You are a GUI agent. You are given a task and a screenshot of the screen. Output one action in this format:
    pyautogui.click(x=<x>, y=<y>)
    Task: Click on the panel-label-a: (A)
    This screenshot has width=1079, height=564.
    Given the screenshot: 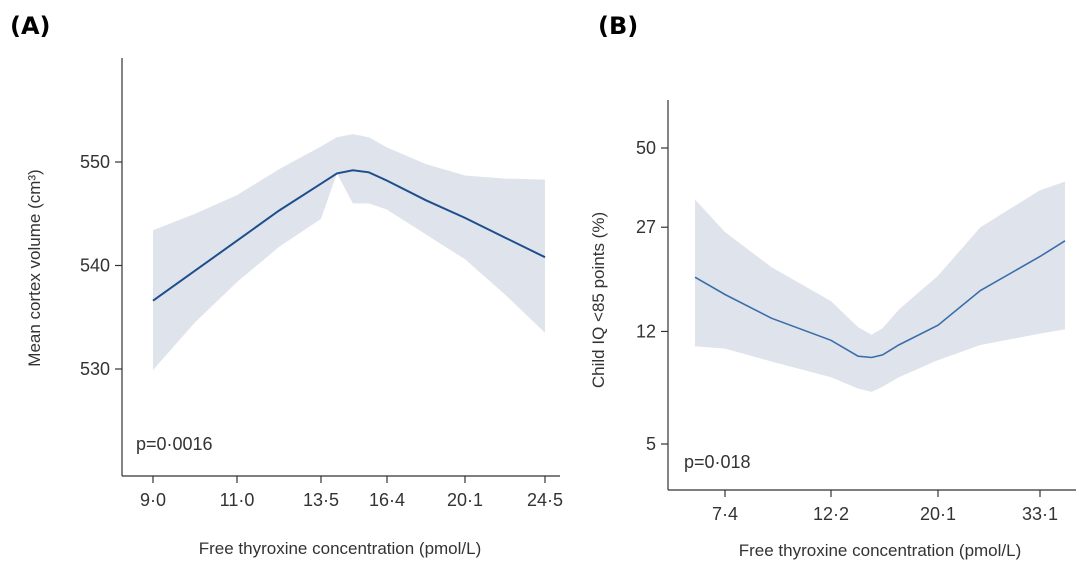 What is the action you would take?
    pyautogui.click(x=30, y=26)
    